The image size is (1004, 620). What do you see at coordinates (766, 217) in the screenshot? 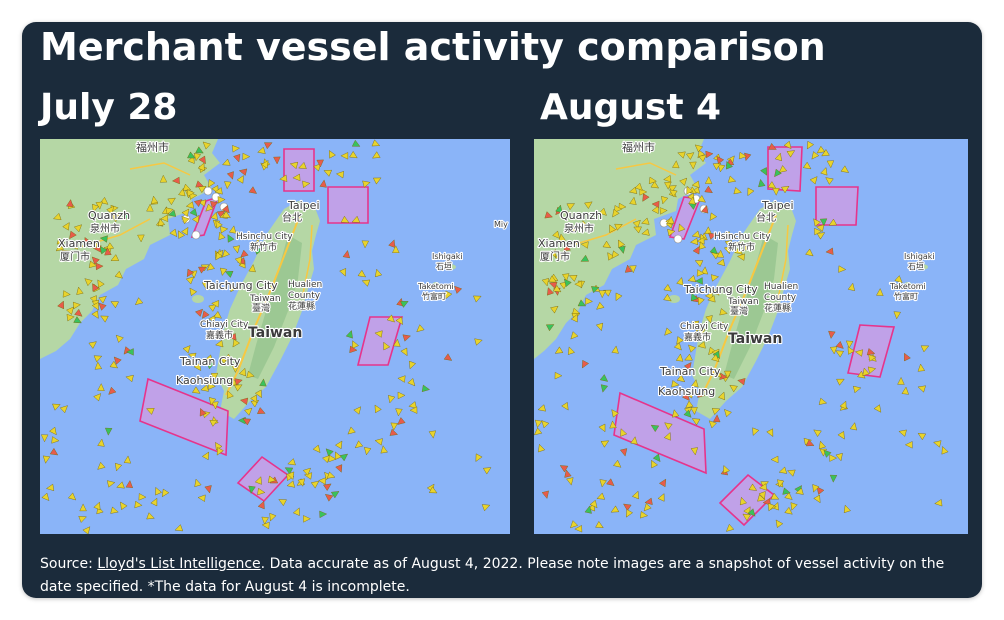
I see `label-taipei-cn: 台北` at bounding box center [766, 217].